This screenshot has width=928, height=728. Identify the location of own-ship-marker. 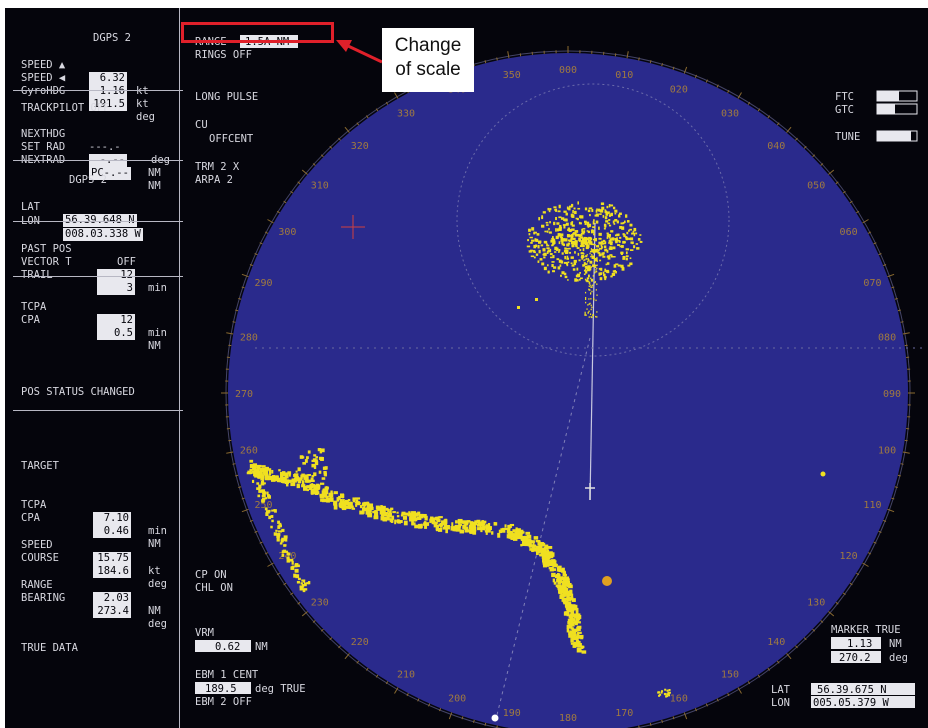
(590, 491).